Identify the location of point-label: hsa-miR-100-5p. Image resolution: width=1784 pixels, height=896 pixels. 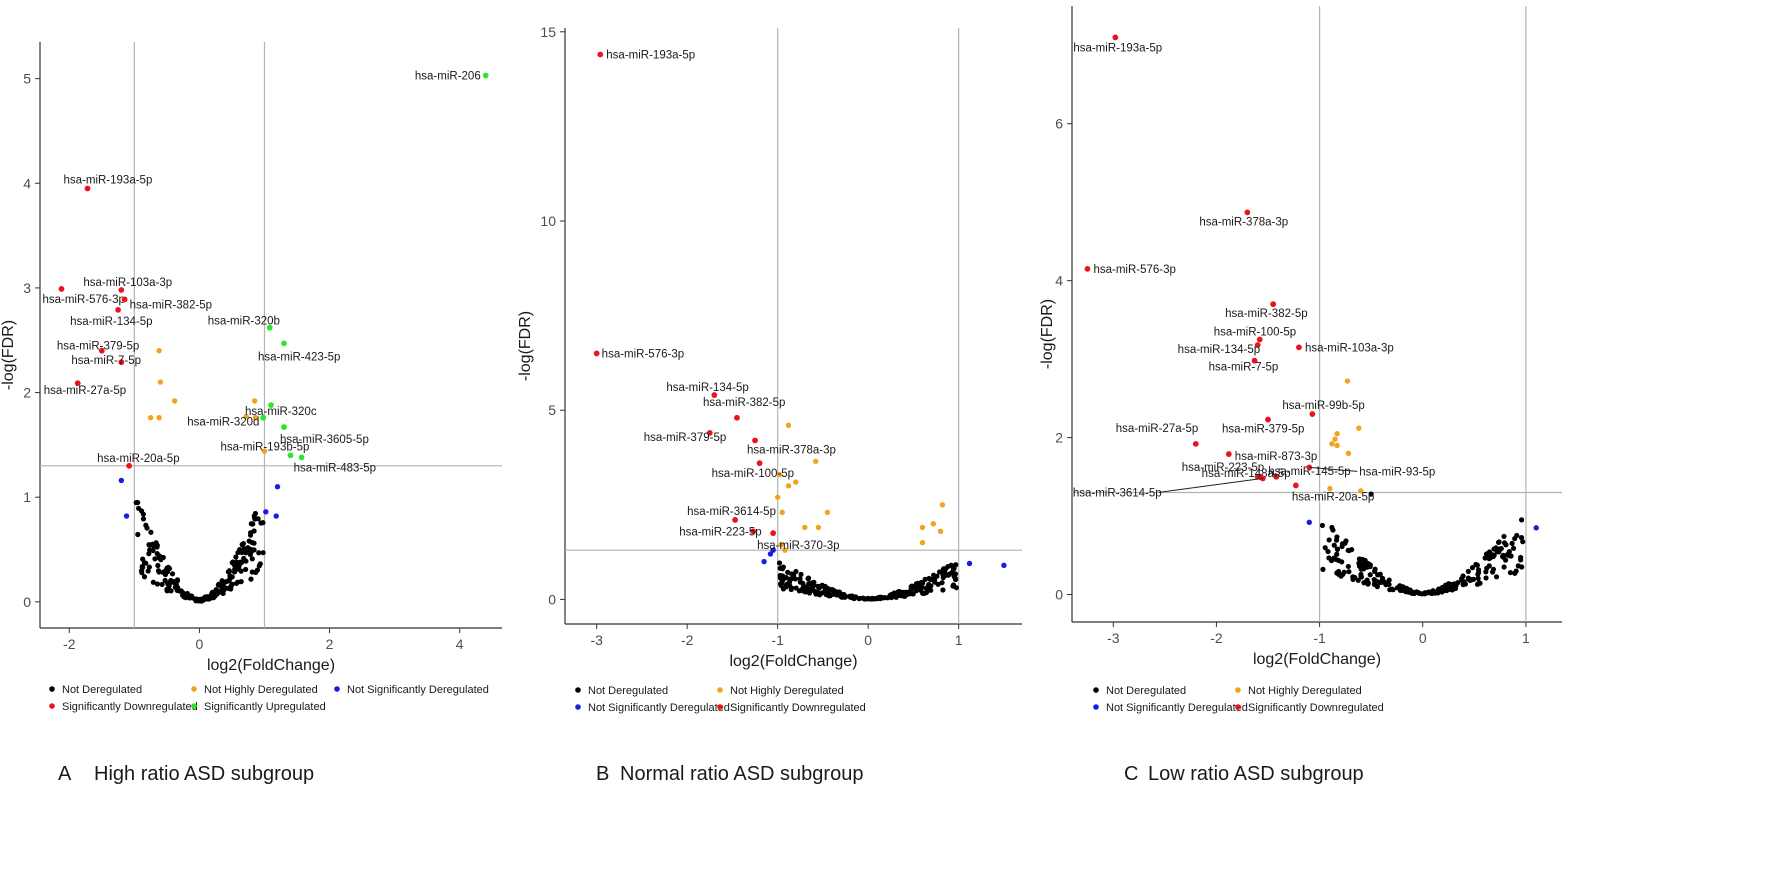
(1255, 333).